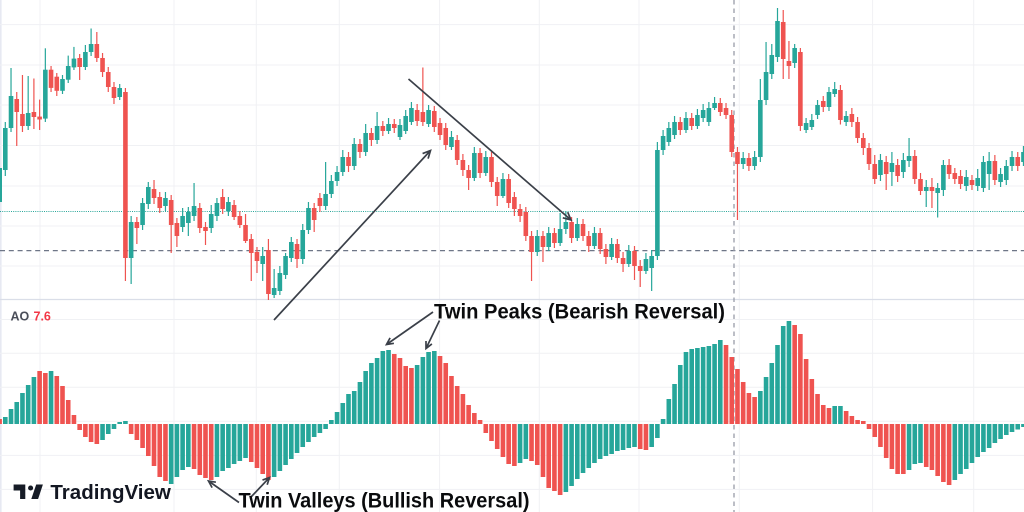  Describe the element at coordinates (20, 317) in the screenshot. I see `svg-text: AO` at that location.